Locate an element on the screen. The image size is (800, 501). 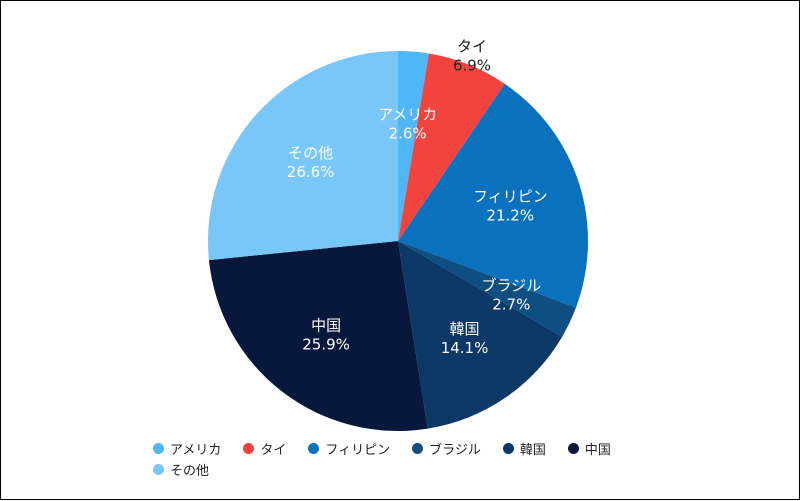
legend-item: フィリピン is located at coordinates (349, 448).